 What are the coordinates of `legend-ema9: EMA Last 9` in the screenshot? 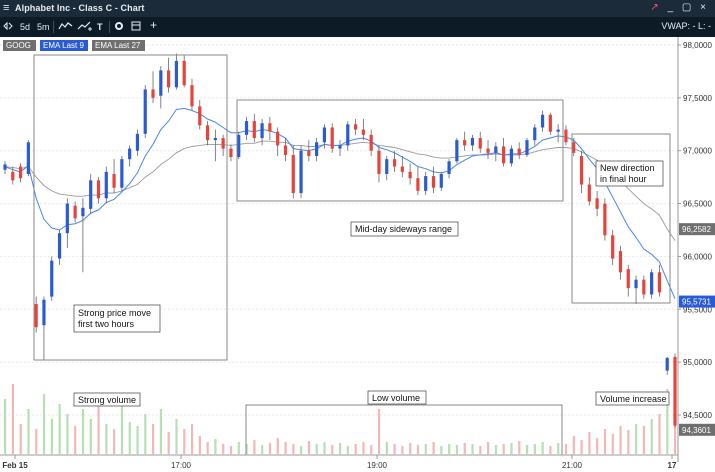 It's located at (63, 45).